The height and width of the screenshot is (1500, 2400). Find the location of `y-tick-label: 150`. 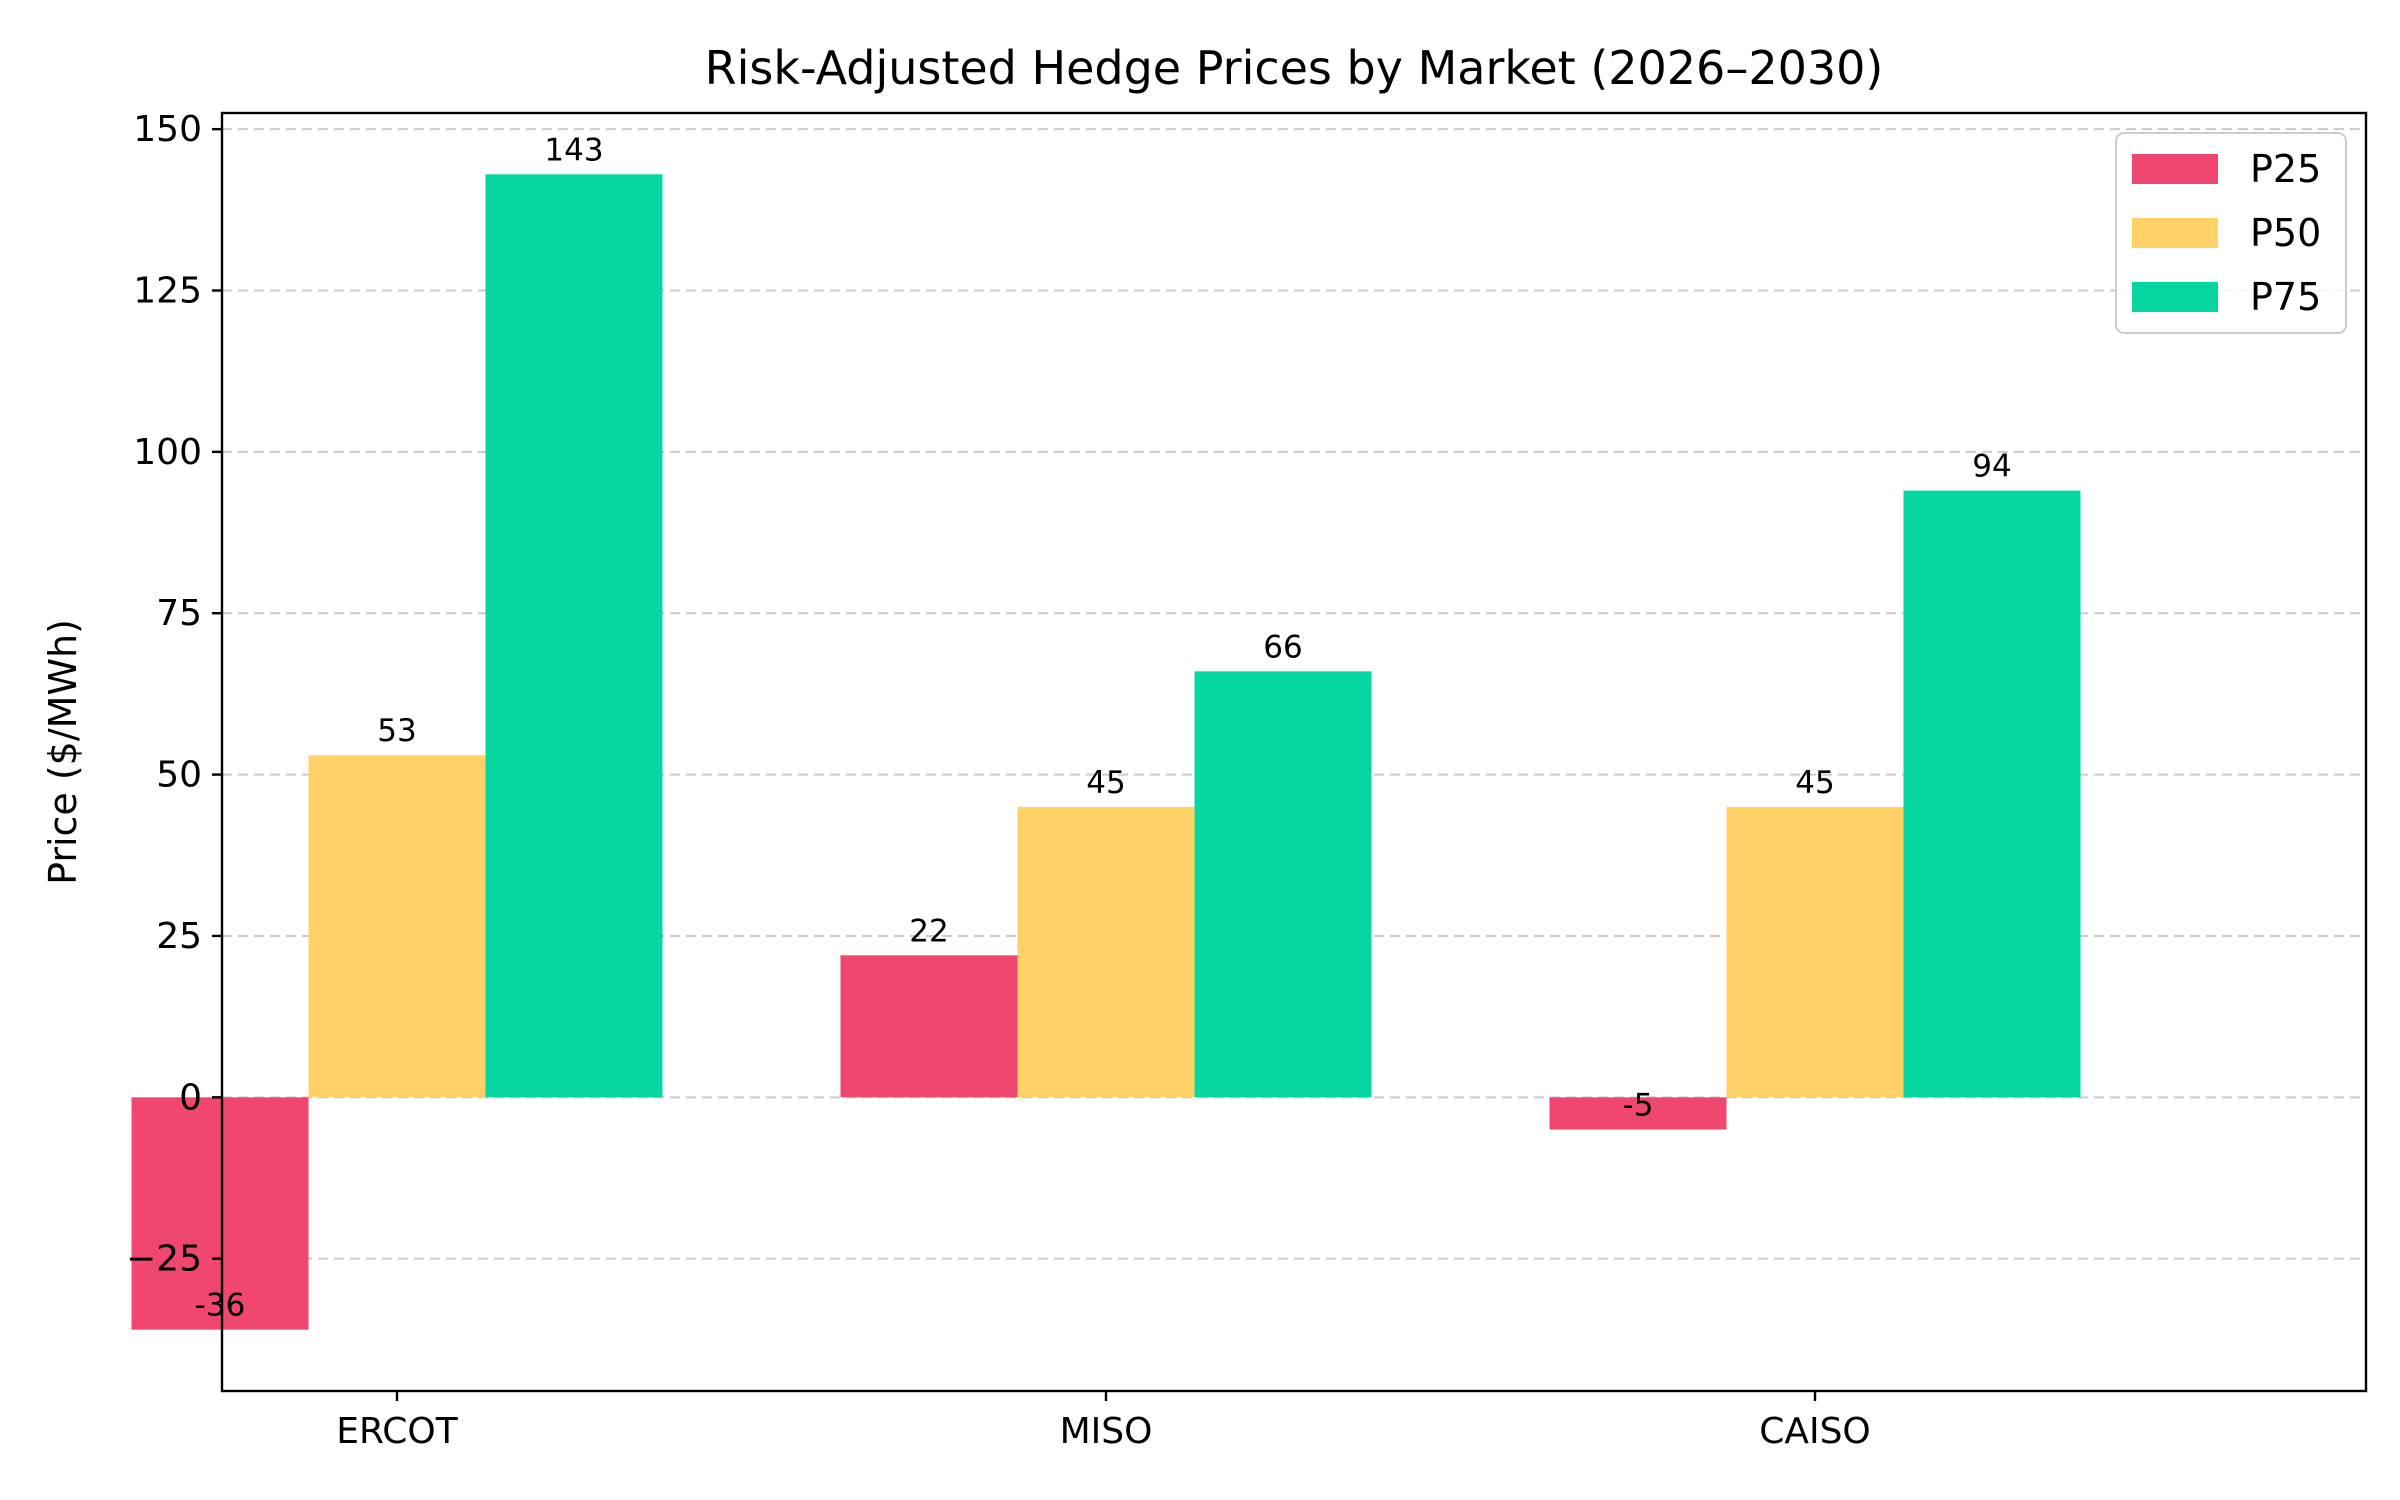

y-tick-label: 150 is located at coordinates (167, 129).